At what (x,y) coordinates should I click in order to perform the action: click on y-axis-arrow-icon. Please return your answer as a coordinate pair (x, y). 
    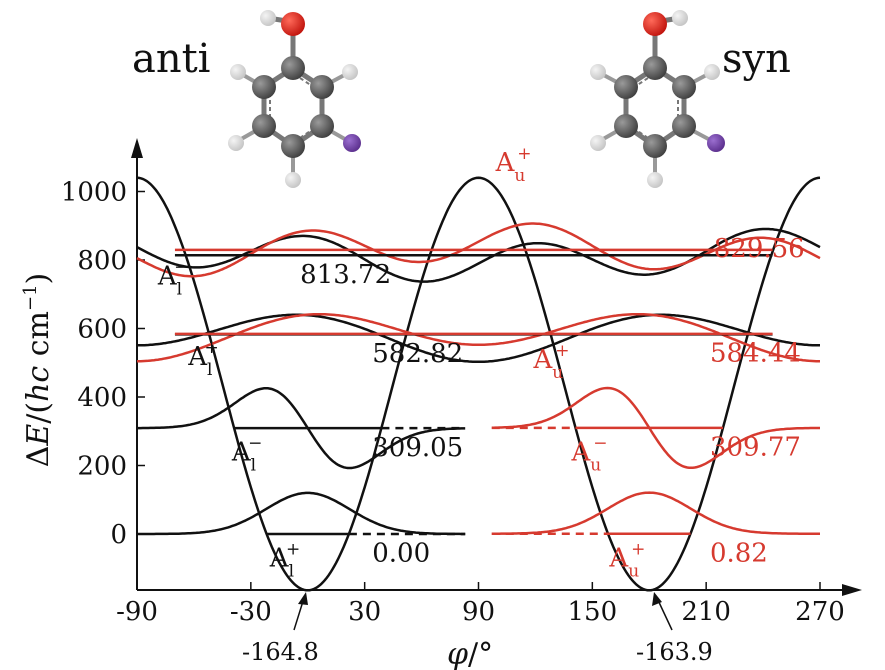
    Looking at the image, I should click on (137, 148).